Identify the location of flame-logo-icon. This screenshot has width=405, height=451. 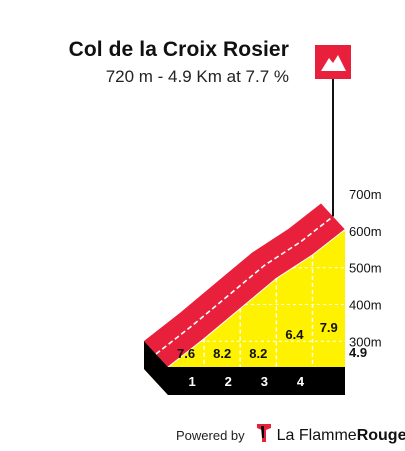
(264, 435).